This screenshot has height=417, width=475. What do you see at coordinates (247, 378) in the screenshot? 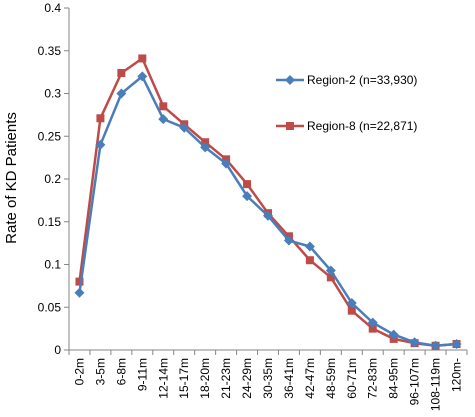
I see `x-tick-label: 24-29m` at bounding box center [247, 378].